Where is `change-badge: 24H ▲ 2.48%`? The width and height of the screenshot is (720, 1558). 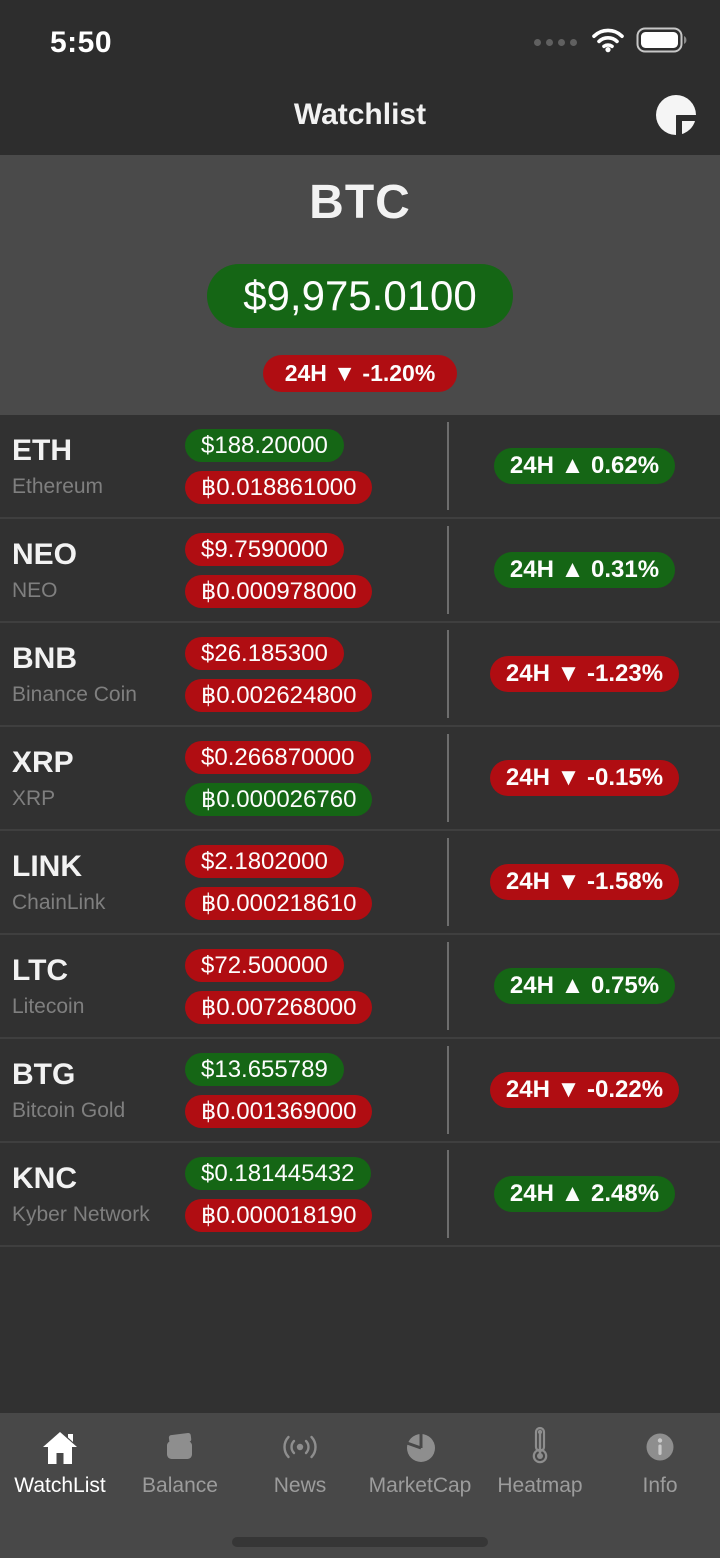
change-badge: 24H ▲ 2.48% is located at coordinates (584, 1194).